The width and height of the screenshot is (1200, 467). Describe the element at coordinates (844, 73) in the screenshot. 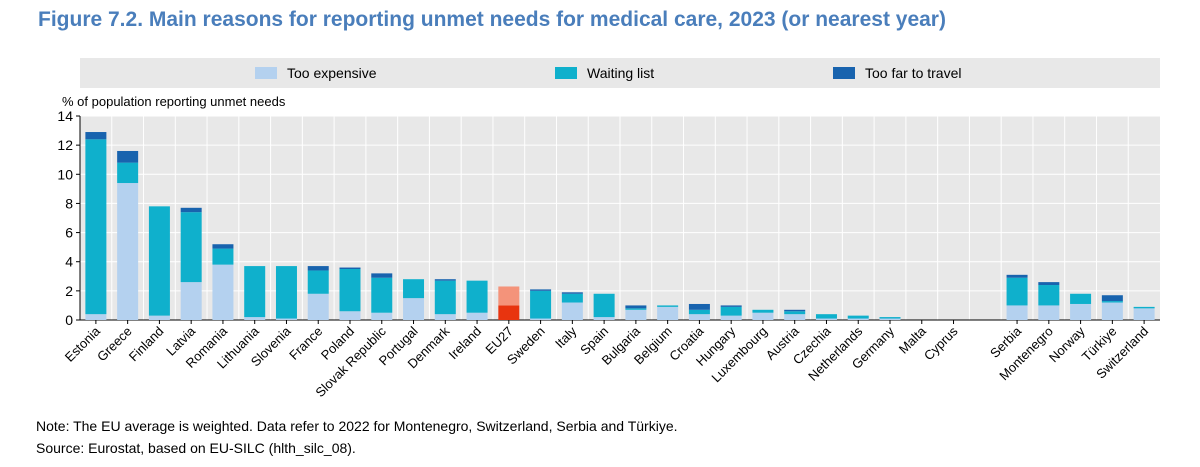

I see `legend-swatch-travel` at that location.